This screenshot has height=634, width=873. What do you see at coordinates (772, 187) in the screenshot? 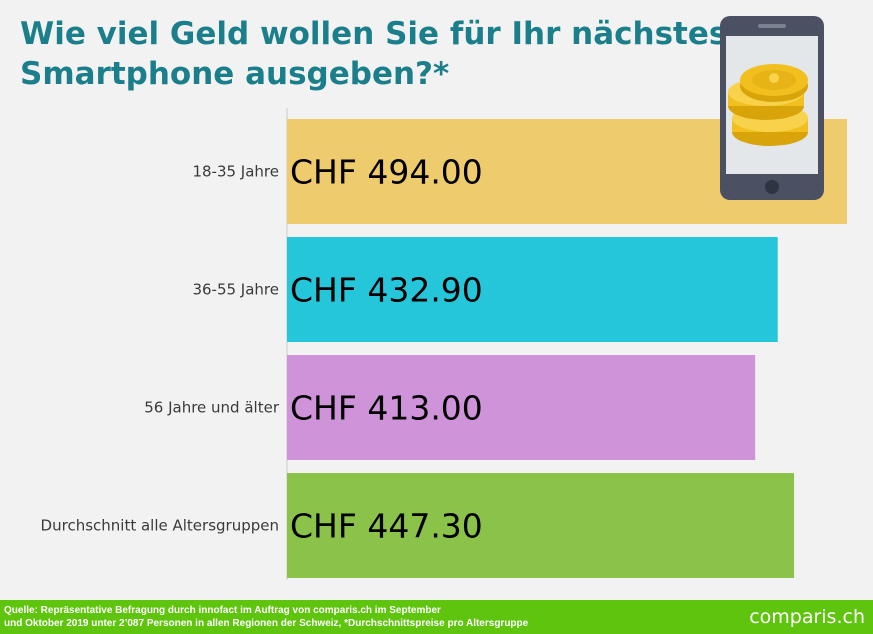
I see `phone-home-button` at bounding box center [772, 187].